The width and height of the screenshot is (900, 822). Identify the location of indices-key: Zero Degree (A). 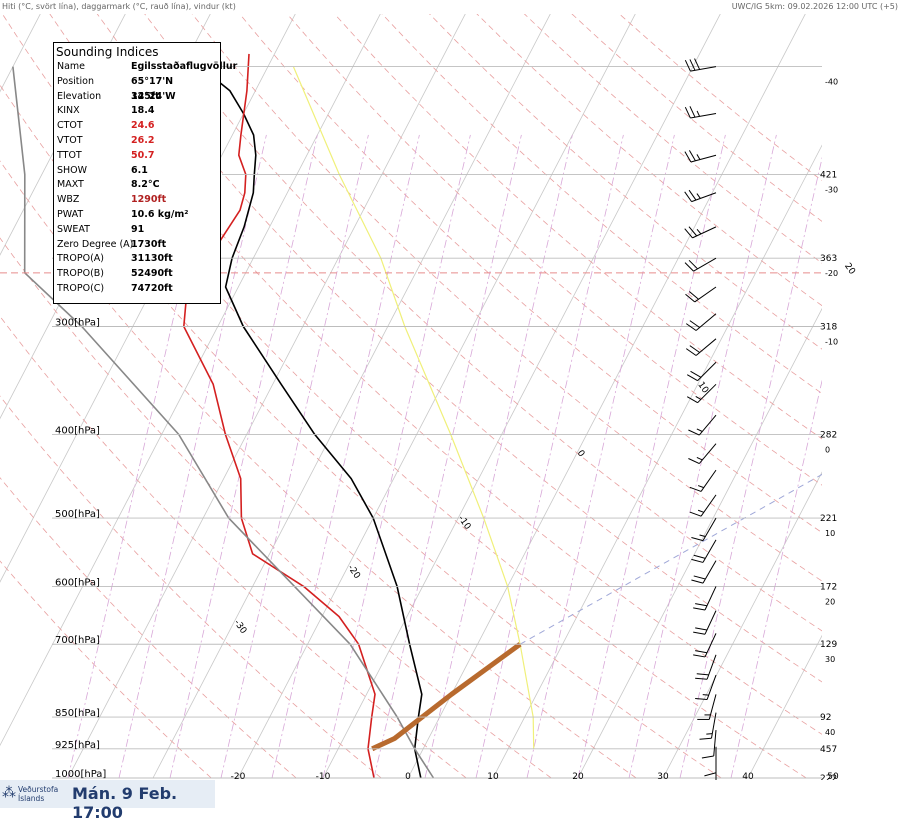
(95, 245).